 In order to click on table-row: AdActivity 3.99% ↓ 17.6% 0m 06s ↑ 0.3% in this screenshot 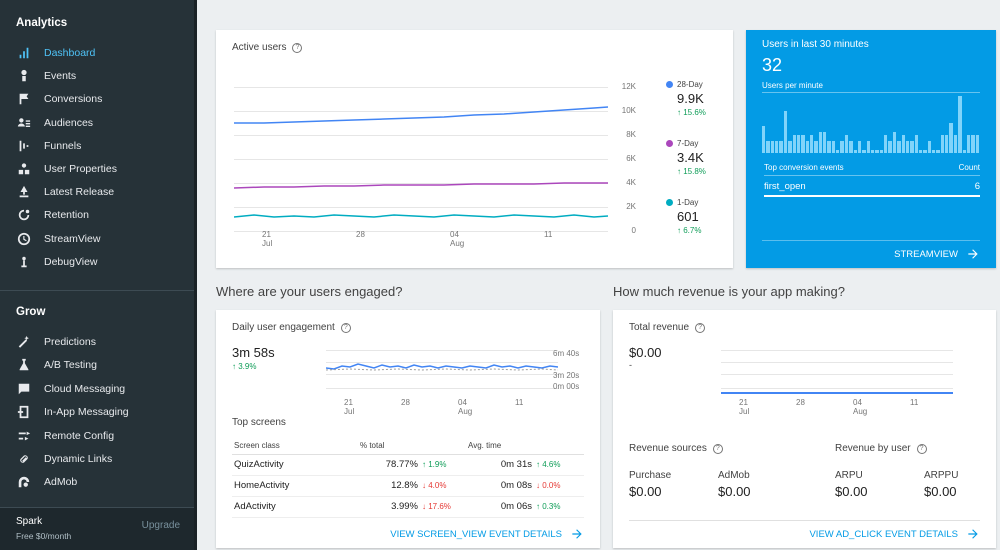, I will do `click(408, 507)`.